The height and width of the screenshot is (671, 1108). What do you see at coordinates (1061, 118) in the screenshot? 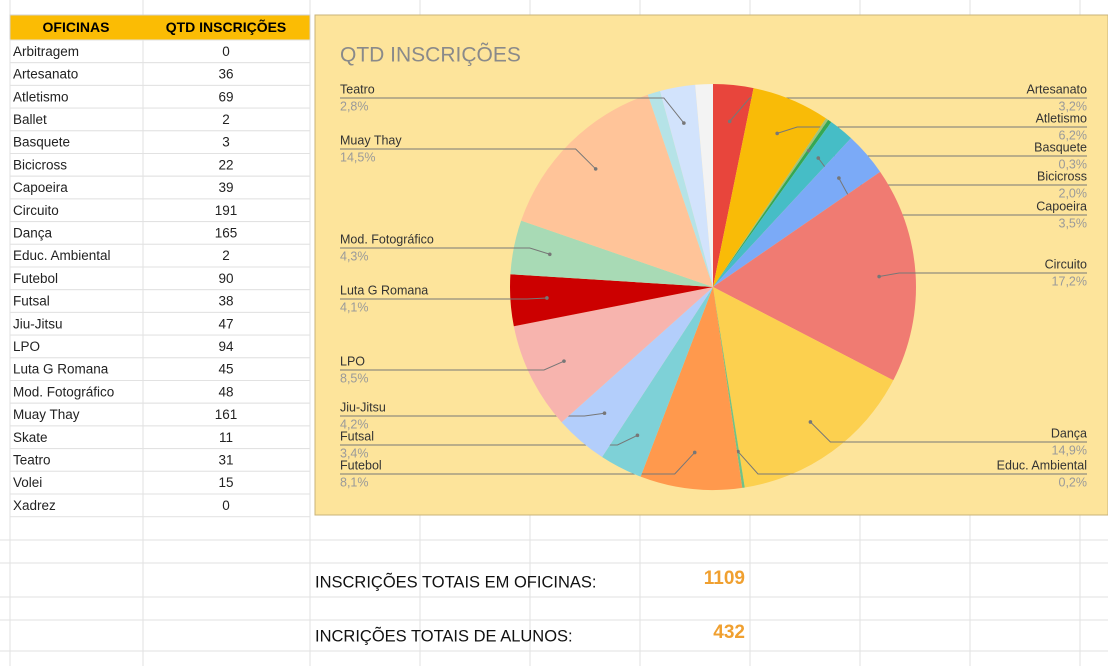
I see `slice-label: Atletismo` at bounding box center [1061, 118].